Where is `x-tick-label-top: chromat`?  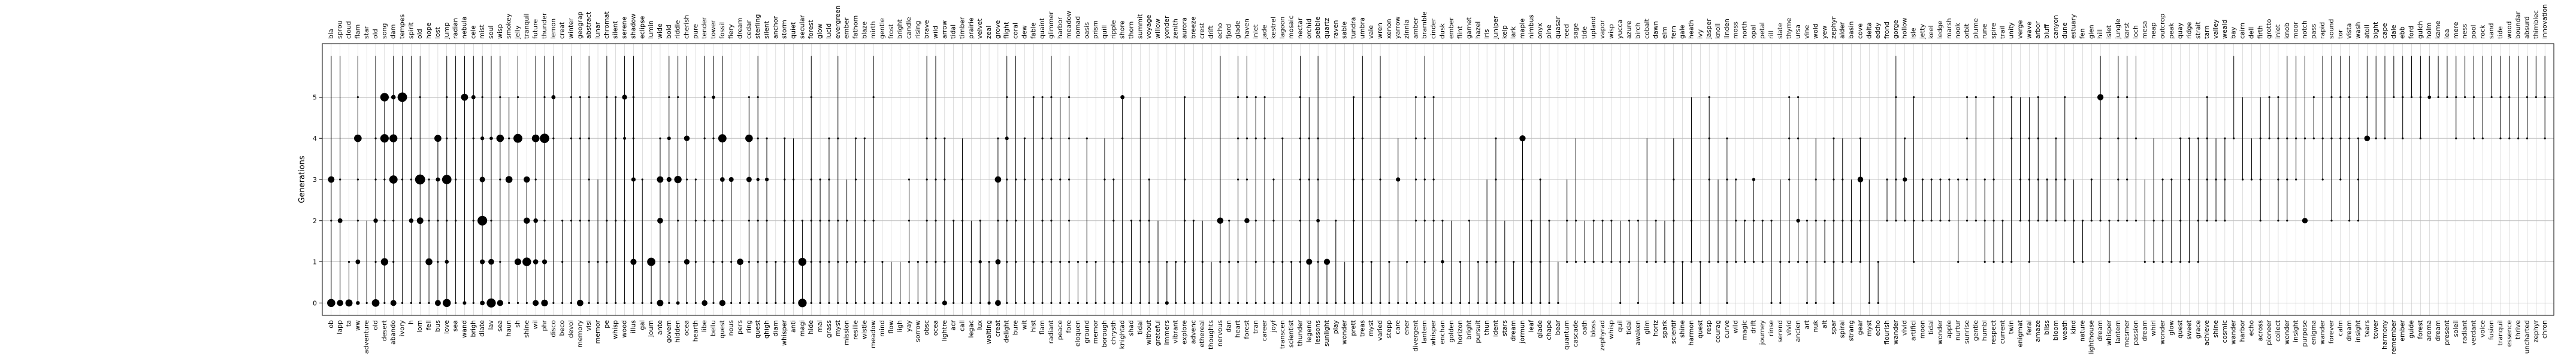 x-tick-label-top: chromat is located at coordinates (606, 25).